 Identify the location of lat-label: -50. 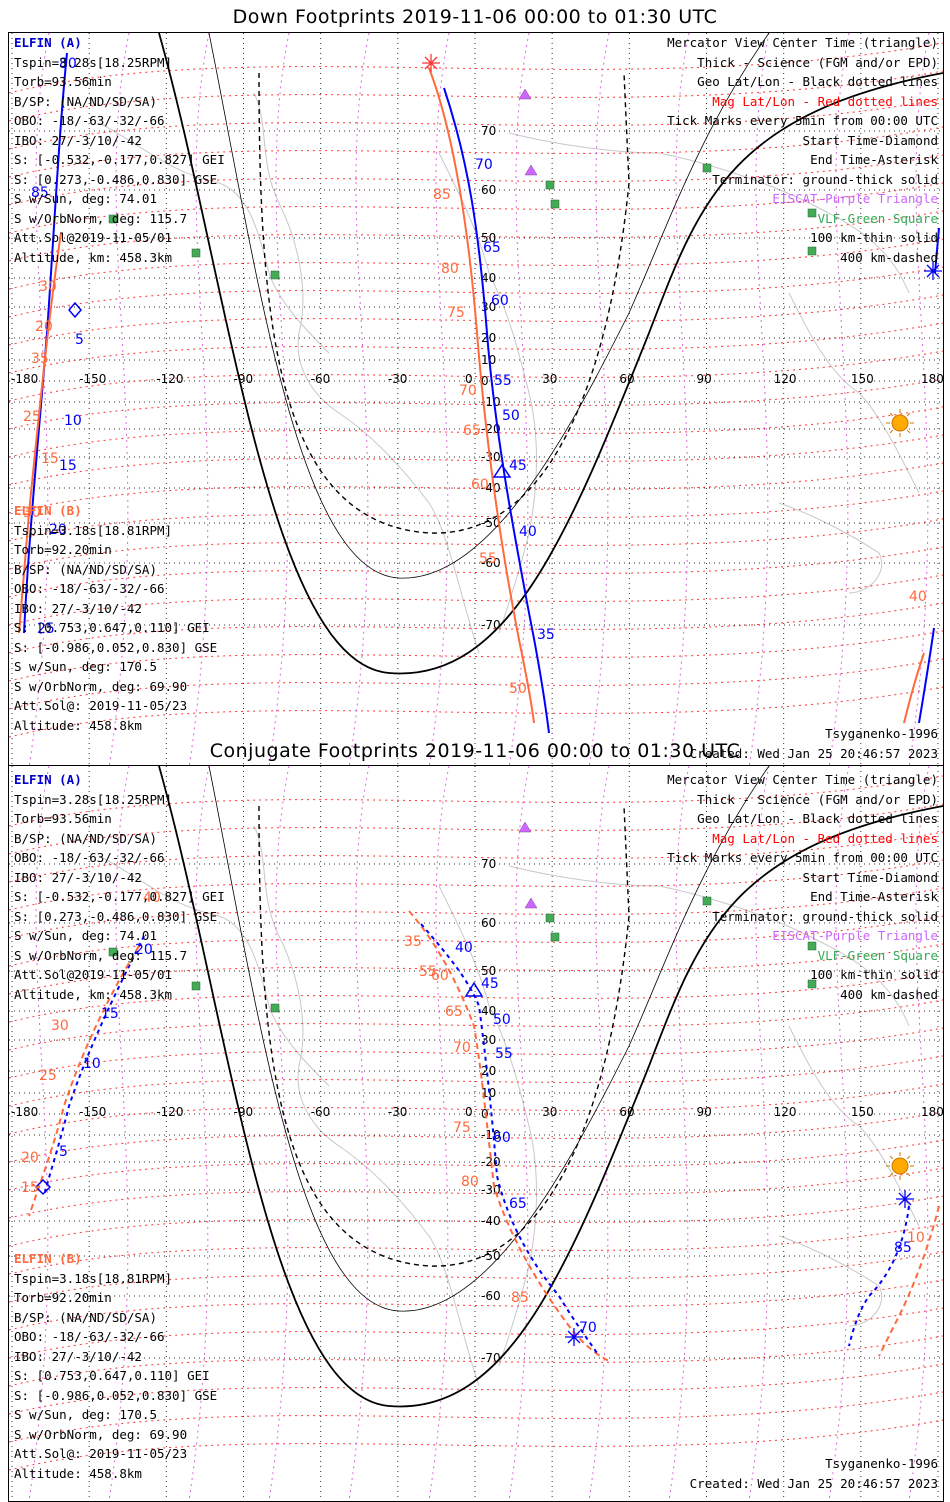
(491, 523).